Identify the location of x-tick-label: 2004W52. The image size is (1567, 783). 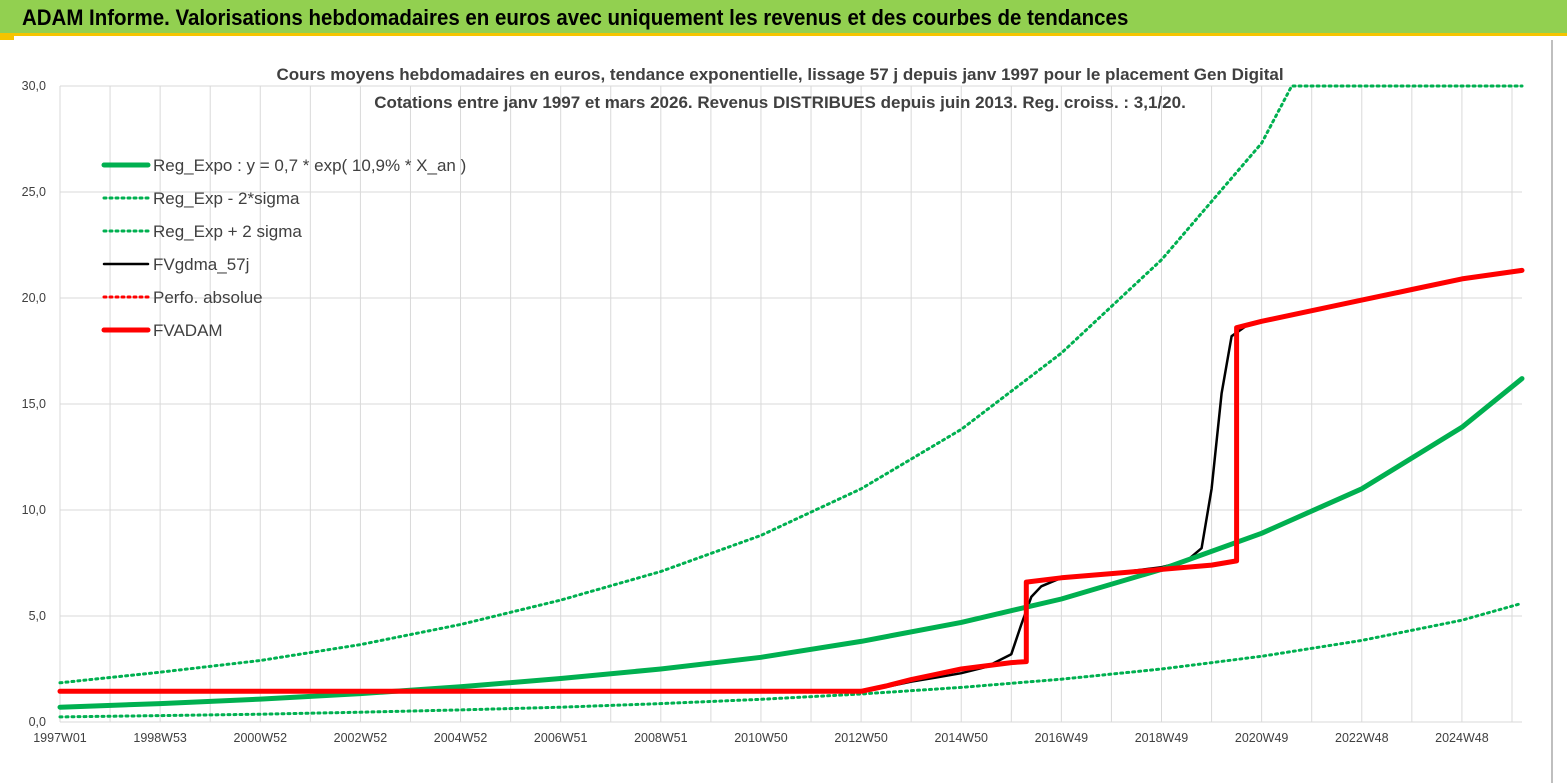
(461, 738).